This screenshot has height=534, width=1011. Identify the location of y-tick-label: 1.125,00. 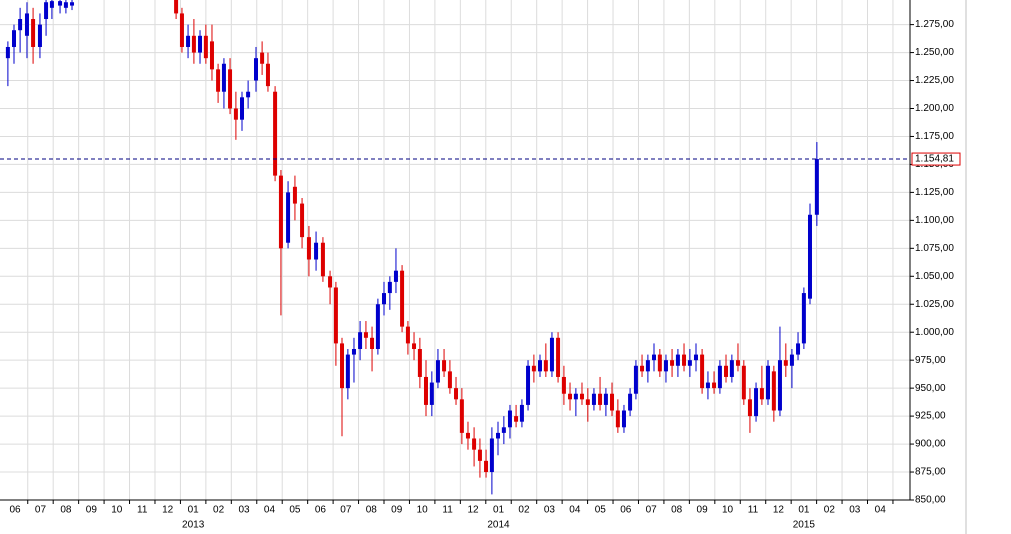
(934, 192).